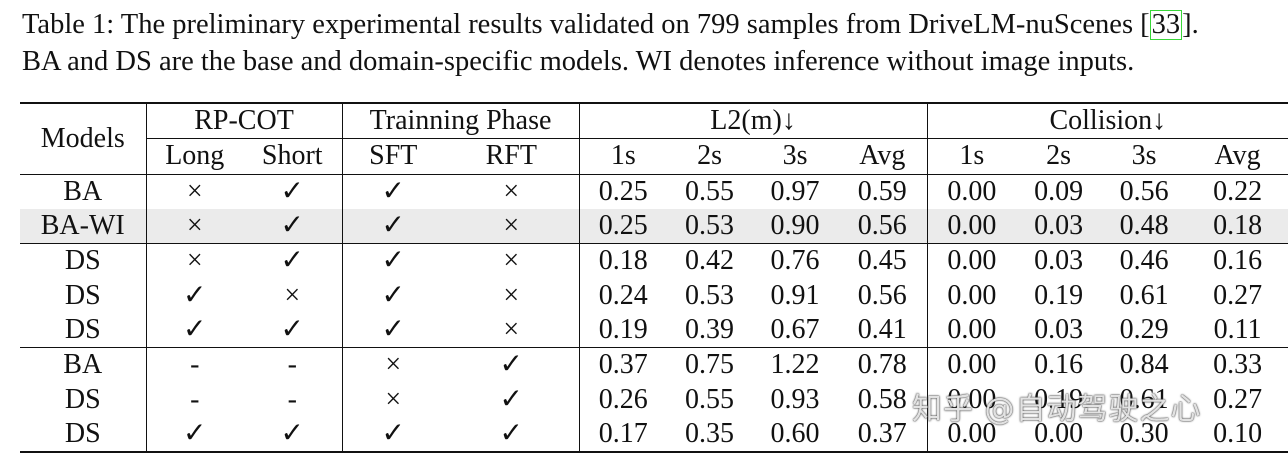 The width and height of the screenshot is (1288, 464). Describe the element at coordinates (883, 156) in the screenshot. I see `header-l2-avg: Avg` at that location.